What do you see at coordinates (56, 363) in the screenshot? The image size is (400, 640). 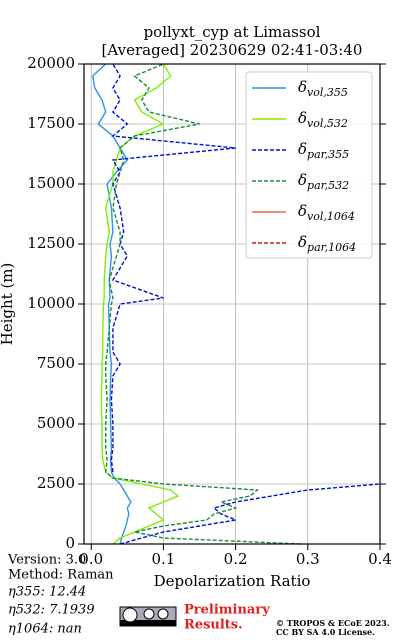 I see `y-tick-label: 7500` at bounding box center [56, 363].